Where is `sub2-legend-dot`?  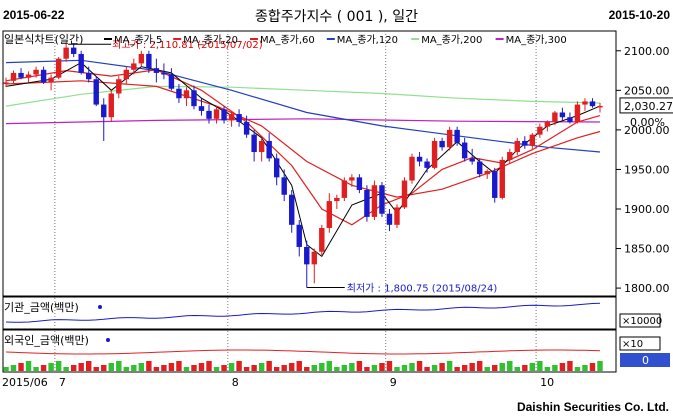
sub2-legend-dot is located at coordinates (108, 340).